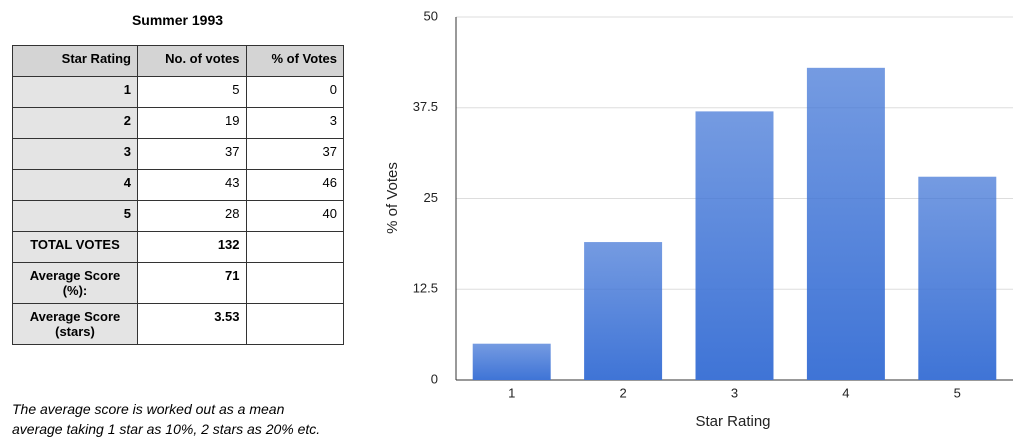 The height and width of the screenshot is (446, 1024). What do you see at coordinates (75, 154) in the screenshot?
I see `table-cell: 3` at bounding box center [75, 154].